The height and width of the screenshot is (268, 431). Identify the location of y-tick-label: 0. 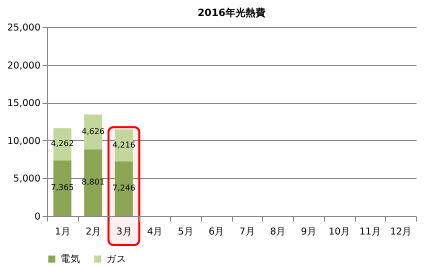
(37, 217).